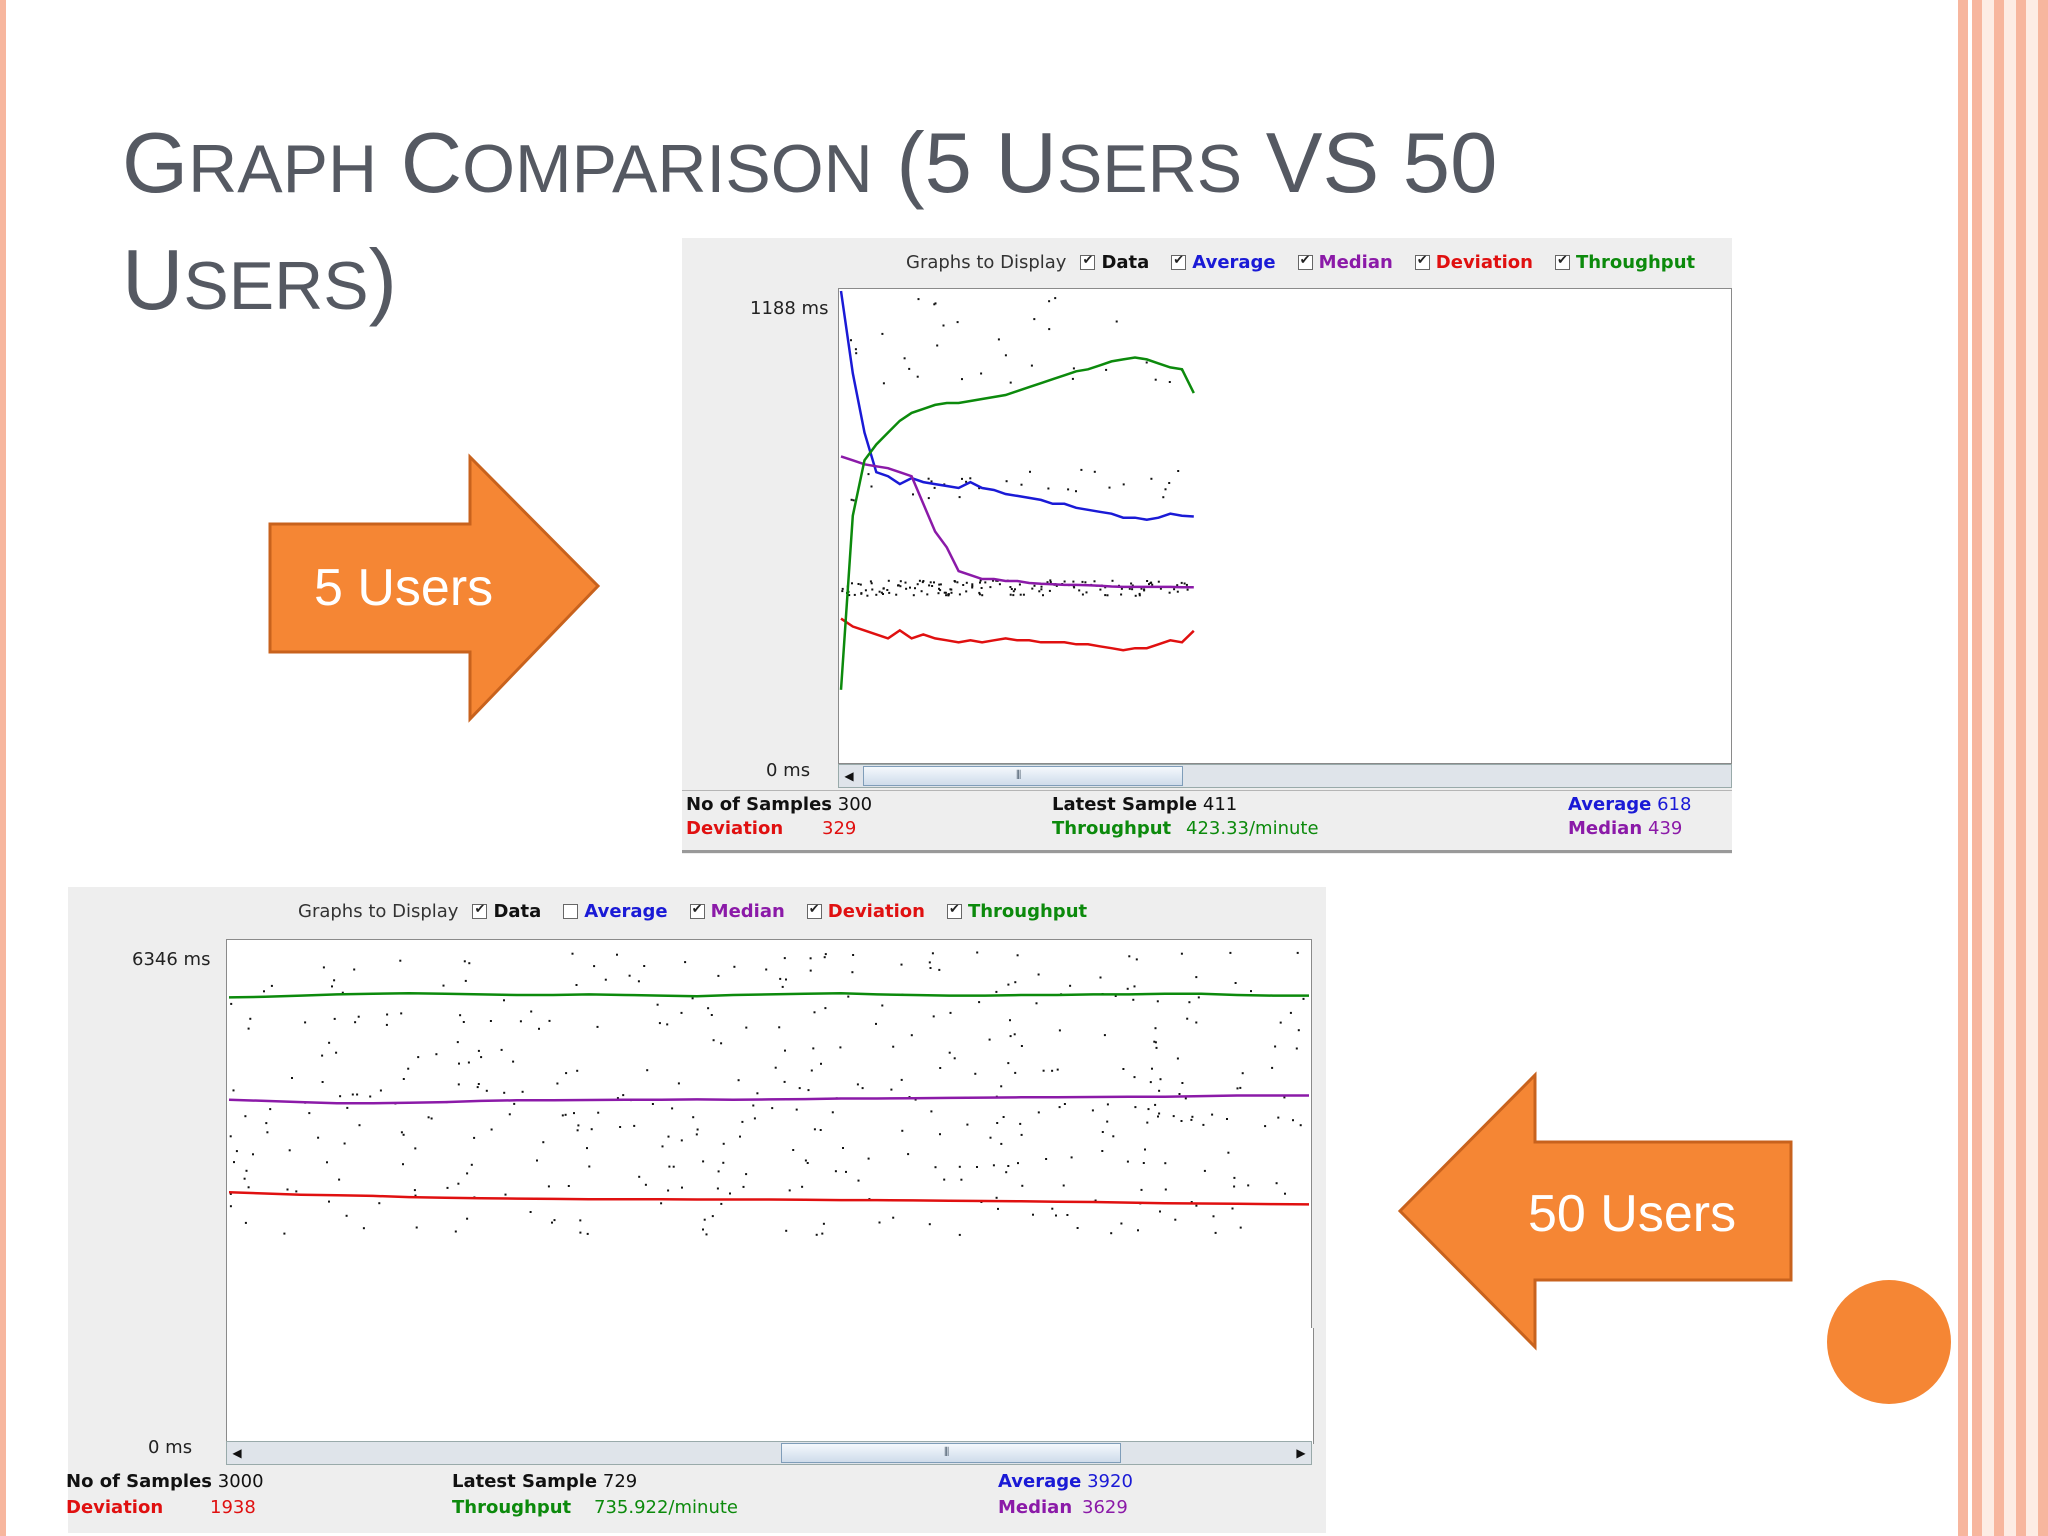  Describe the element at coordinates (480, 910) in the screenshot. I see `graph2-checkbox-data` at that location.